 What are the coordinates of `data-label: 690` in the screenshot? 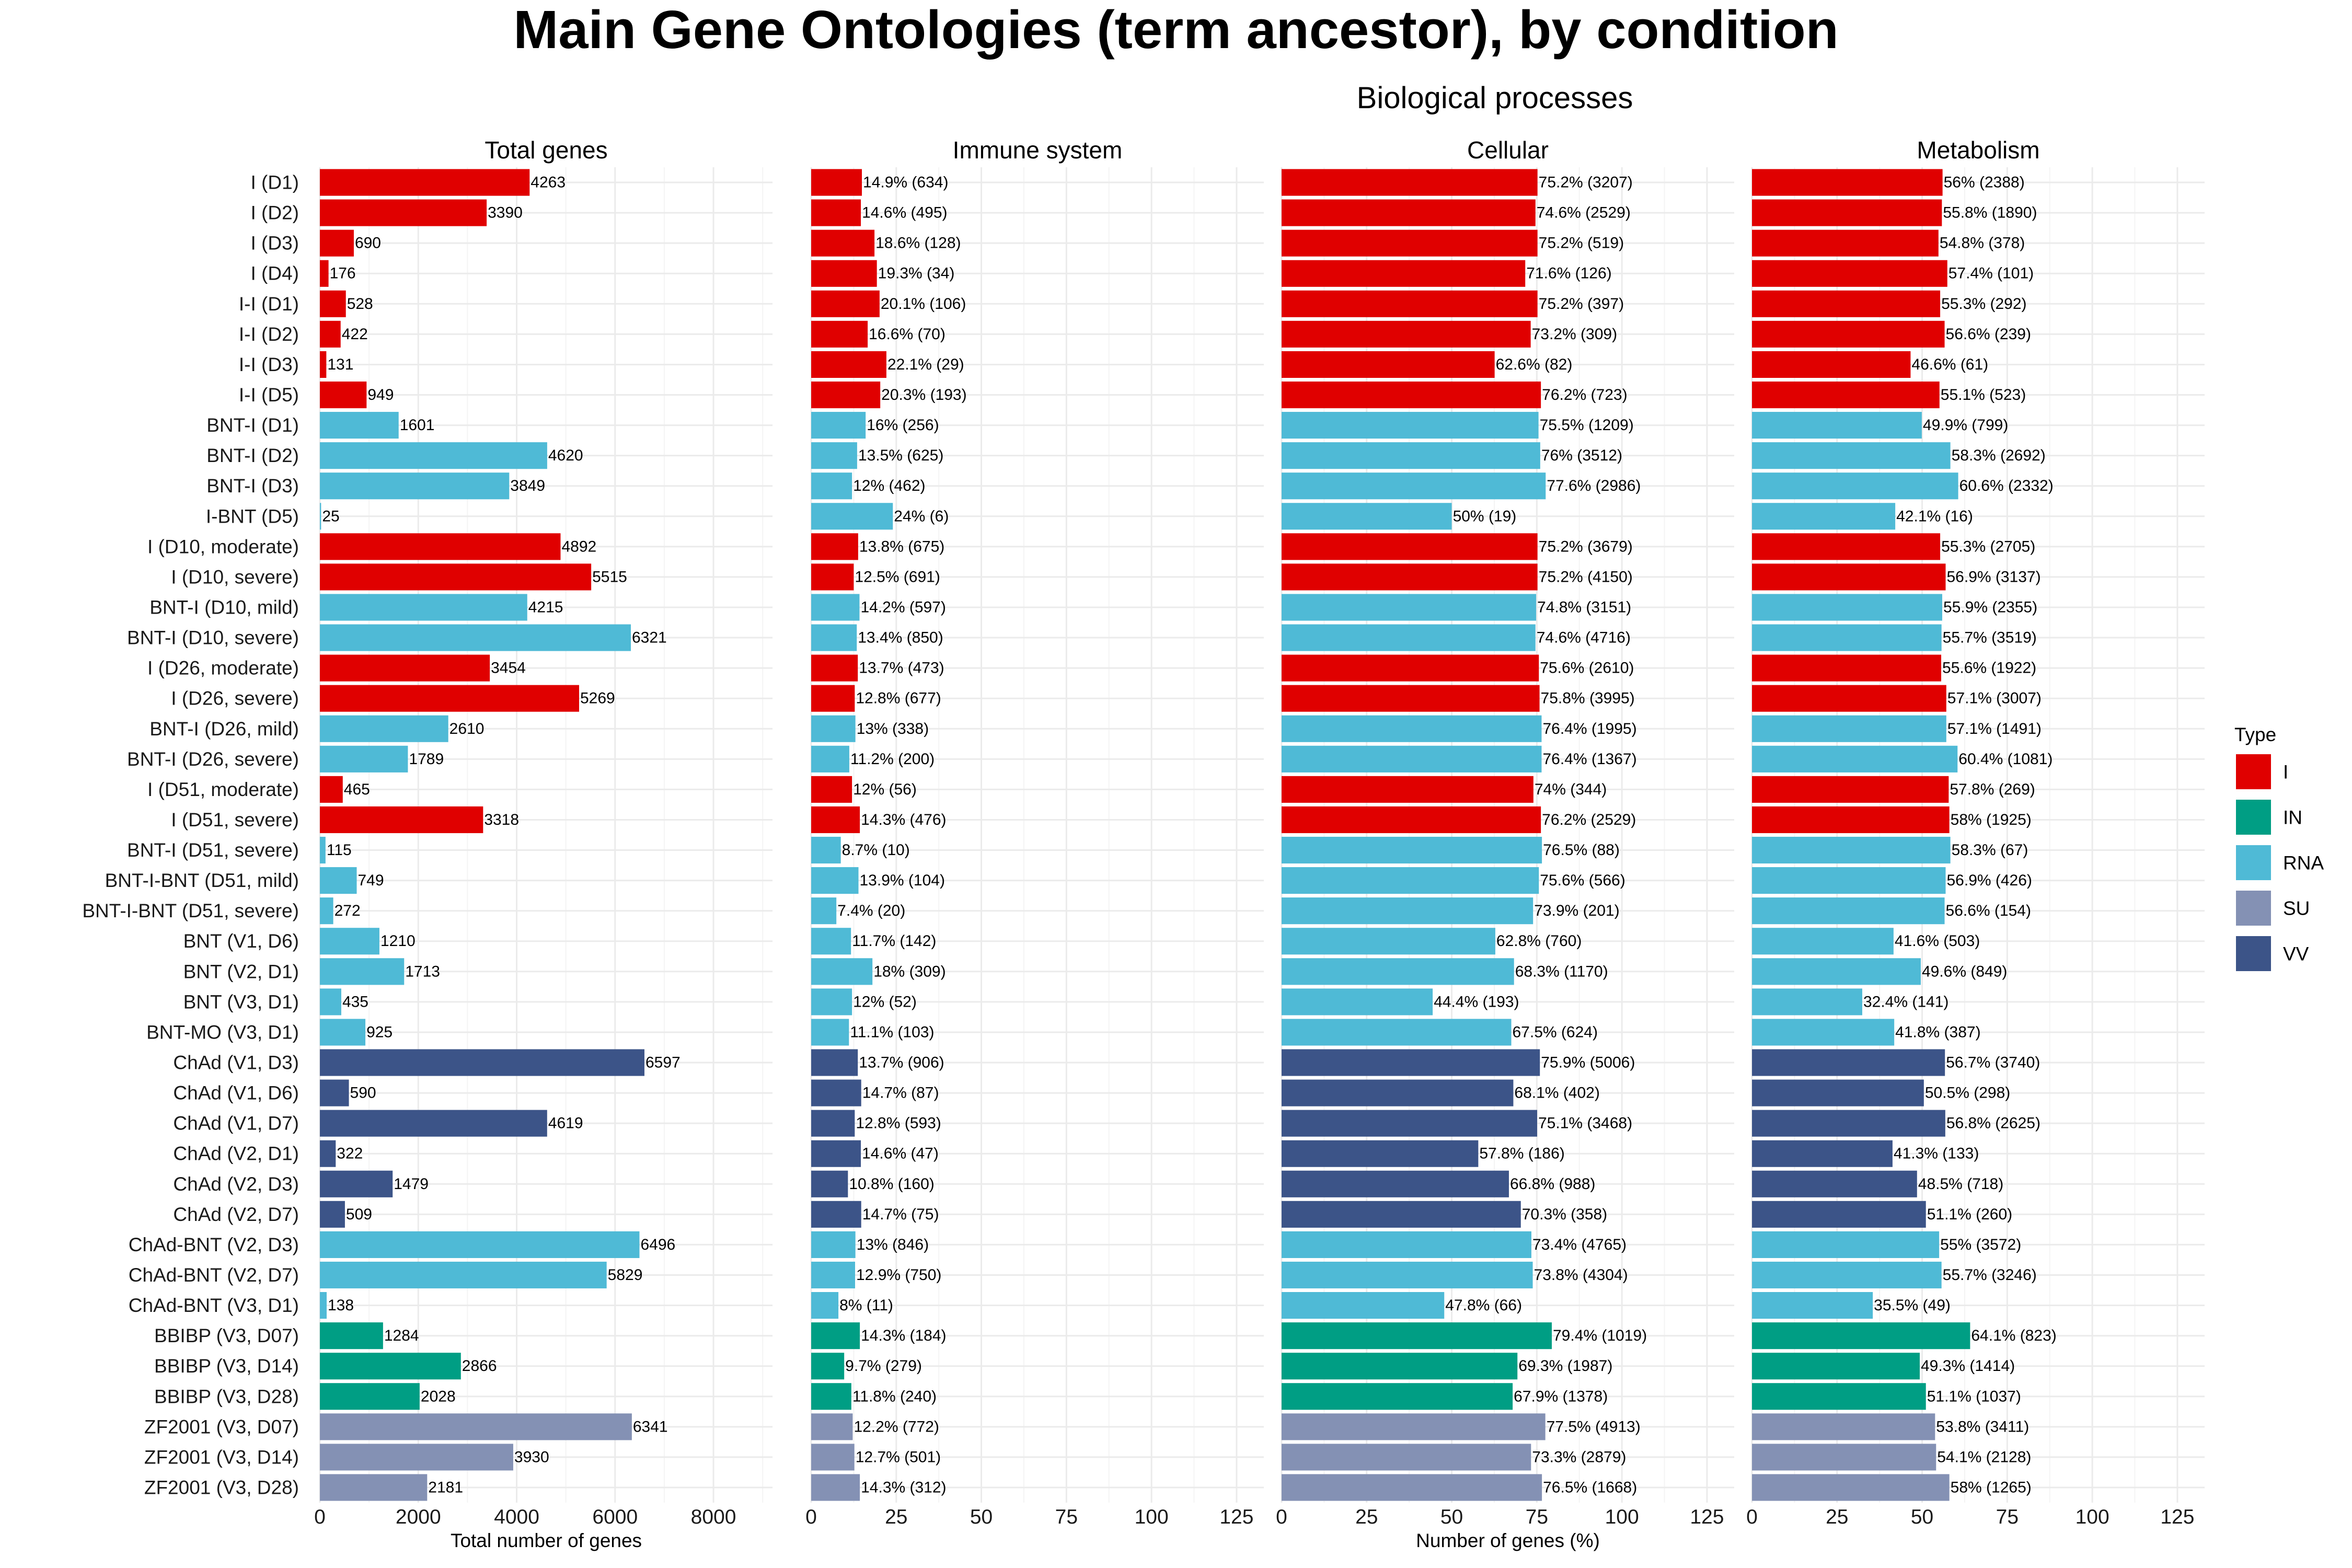 It's located at (368, 243).